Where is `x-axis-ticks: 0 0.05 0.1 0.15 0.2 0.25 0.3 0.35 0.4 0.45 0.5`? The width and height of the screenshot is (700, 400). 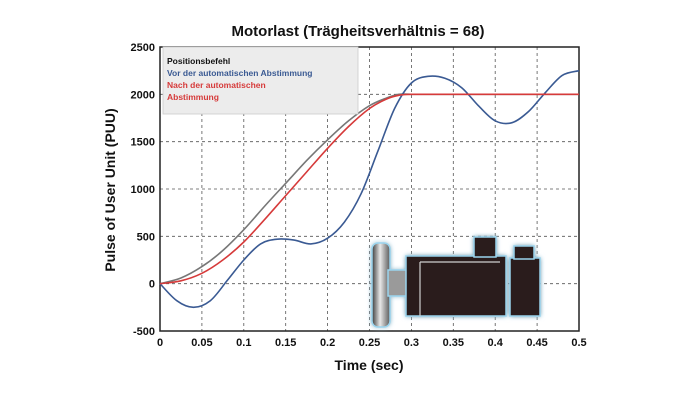
x-axis-ticks: 0 0.05 0.1 0.15 0.2 0.25 0.3 0.35 0.4 0.45 0.5 is located at coordinates (372, 343).